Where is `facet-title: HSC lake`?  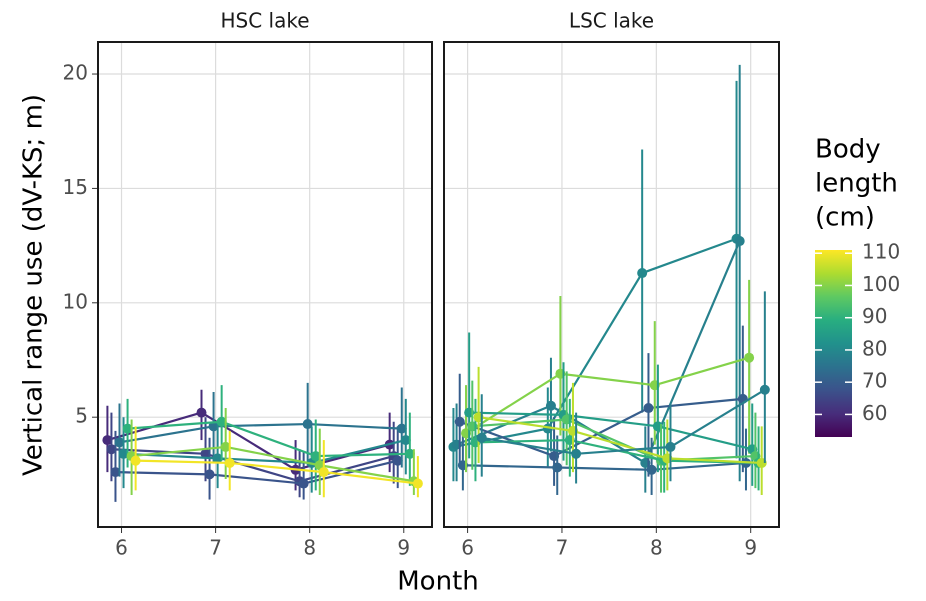
facet-title: HSC lake is located at coordinates (264, 21).